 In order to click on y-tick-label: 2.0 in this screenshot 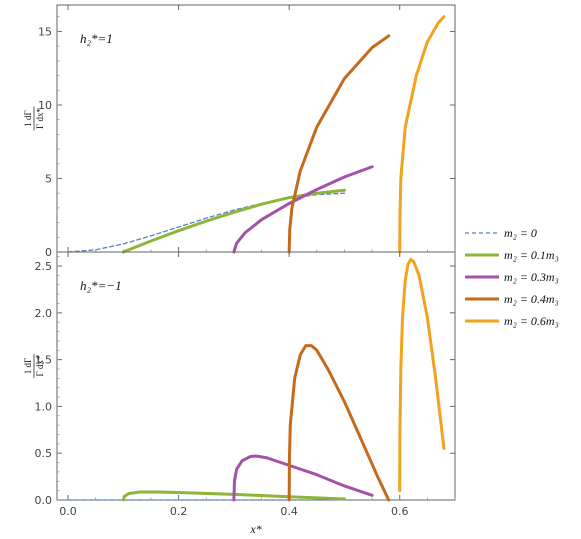, I will do `click(44, 313)`.